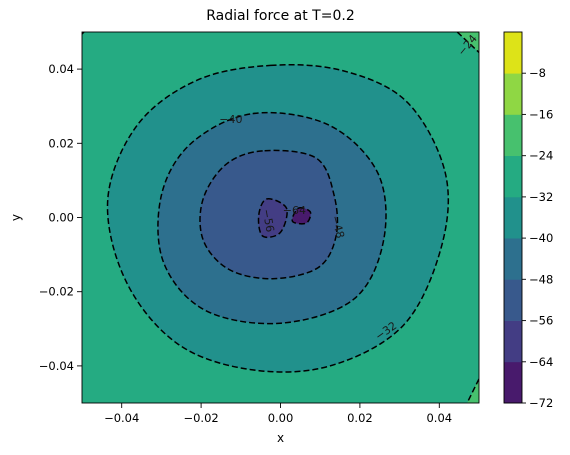  What do you see at coordinates (16, 217) in the screenshot?
I see `y-axis-label: y` at bounding box center [16, 217].